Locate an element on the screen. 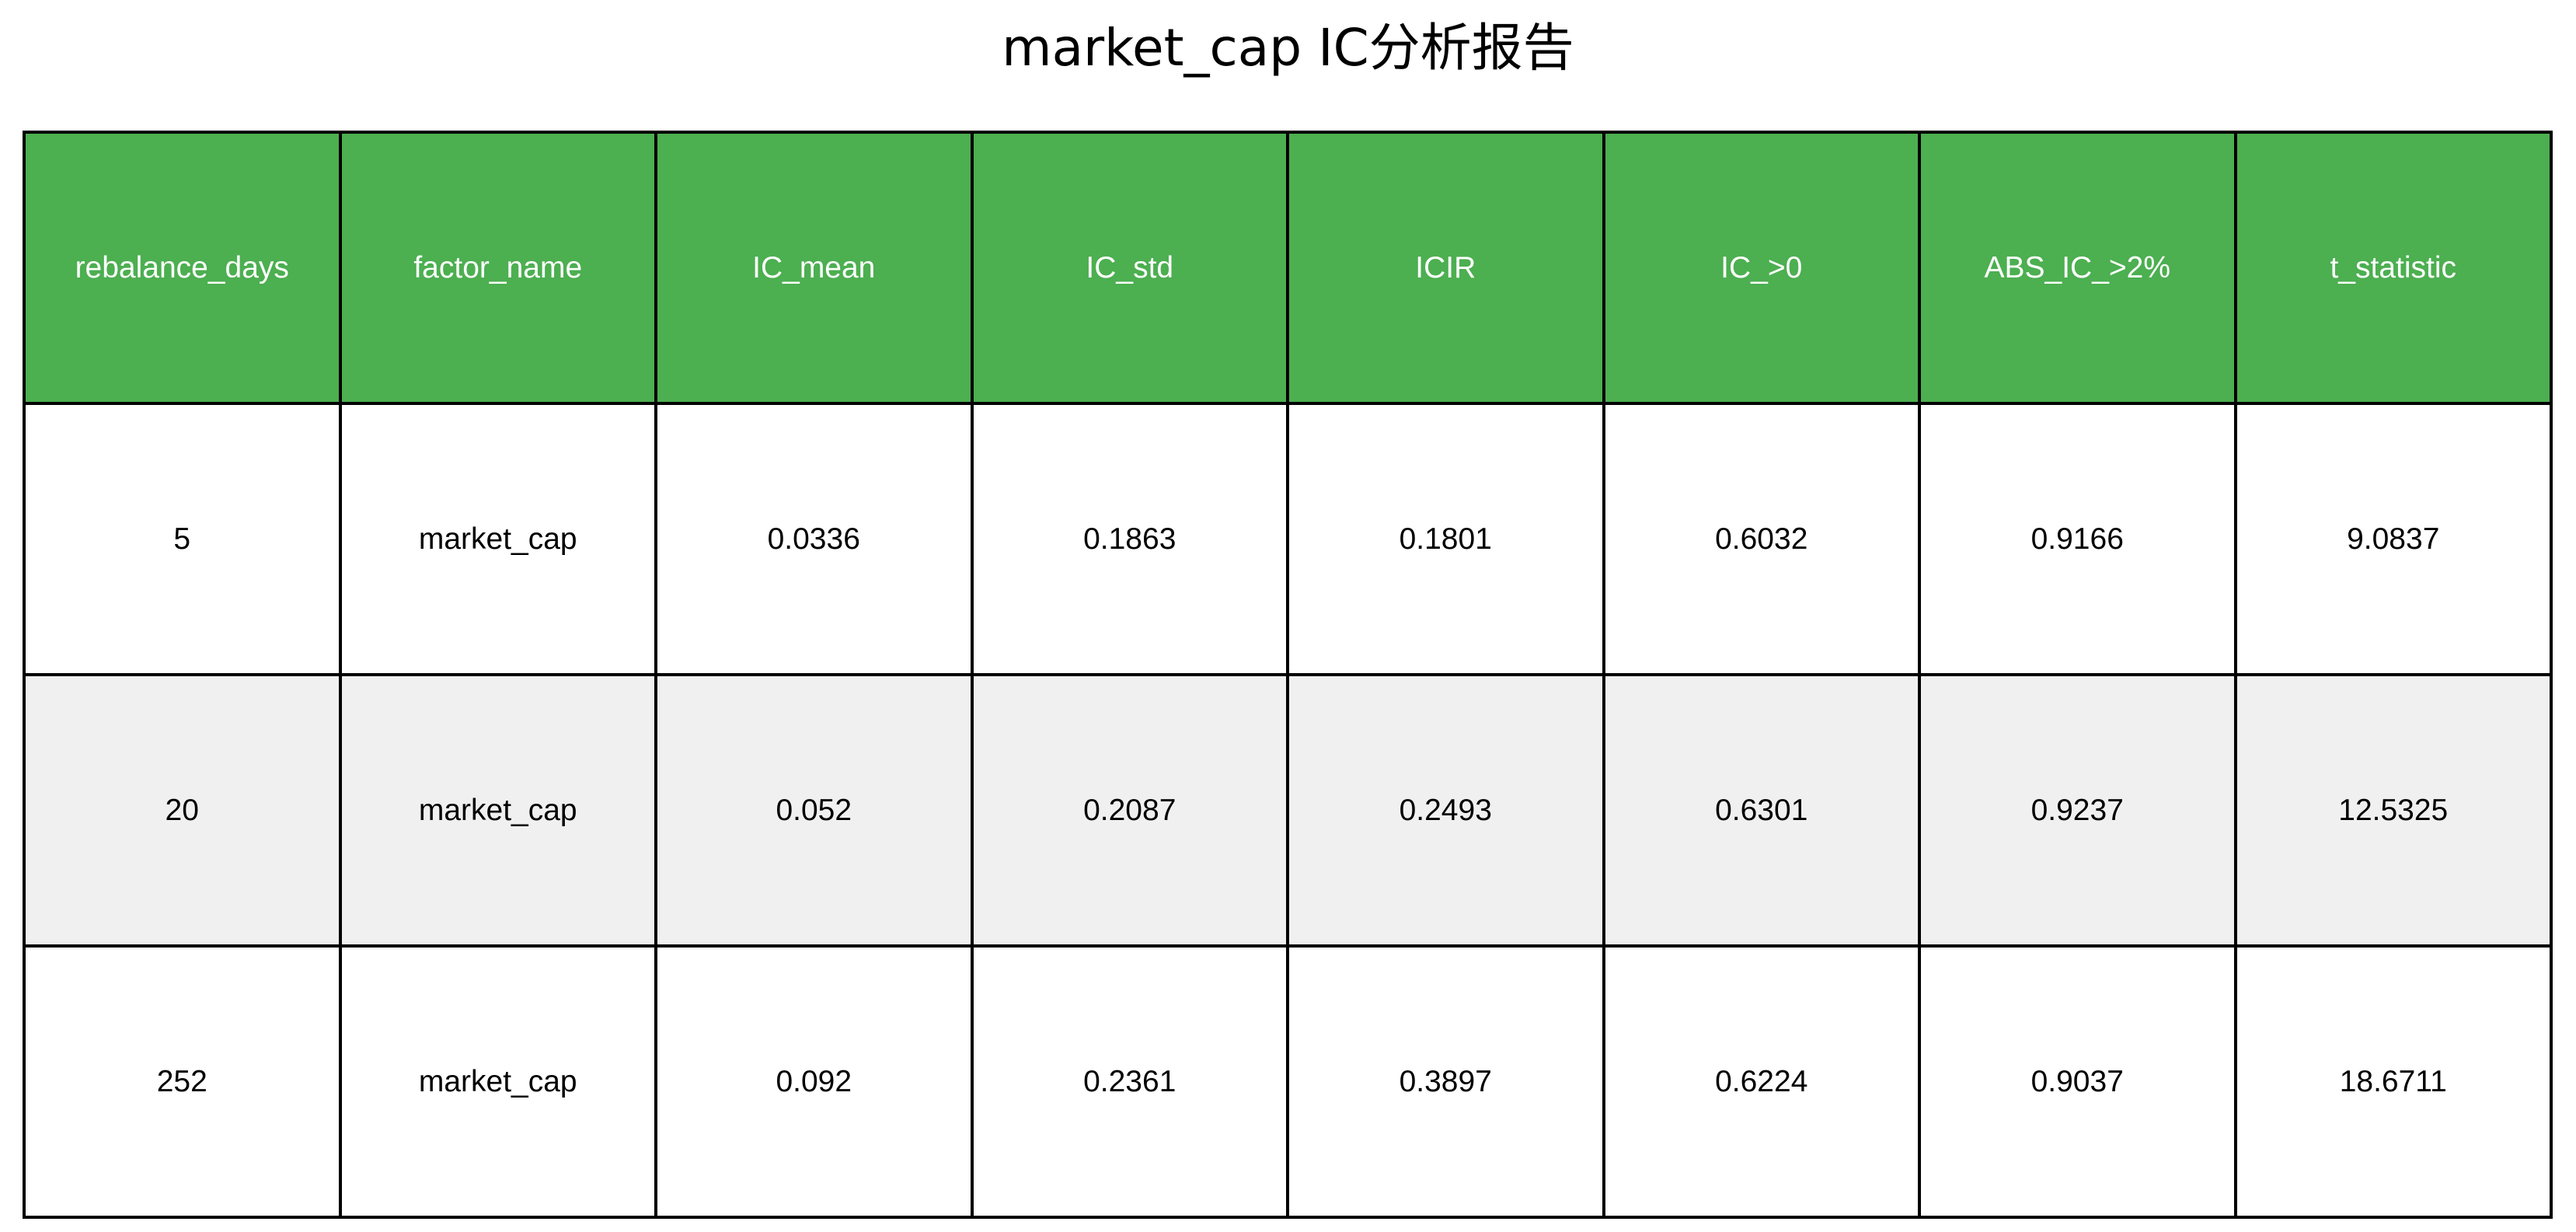 This screenshot has height=1232, width=2576. table-cell: 0.1801 is located at coordinates (1445, 539).